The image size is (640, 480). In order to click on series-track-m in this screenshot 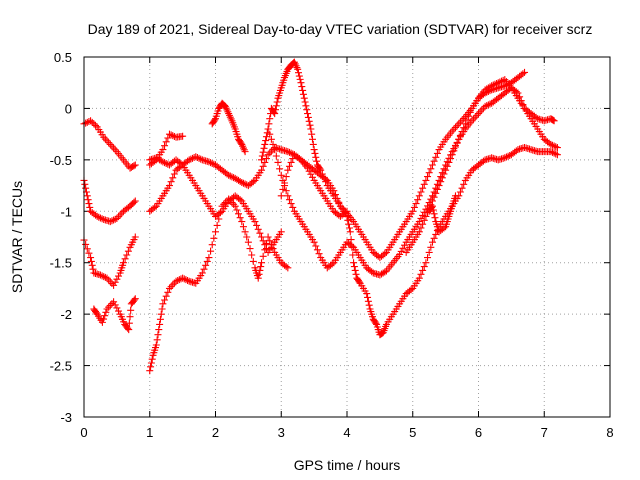, I will do `click(481, 166)`.